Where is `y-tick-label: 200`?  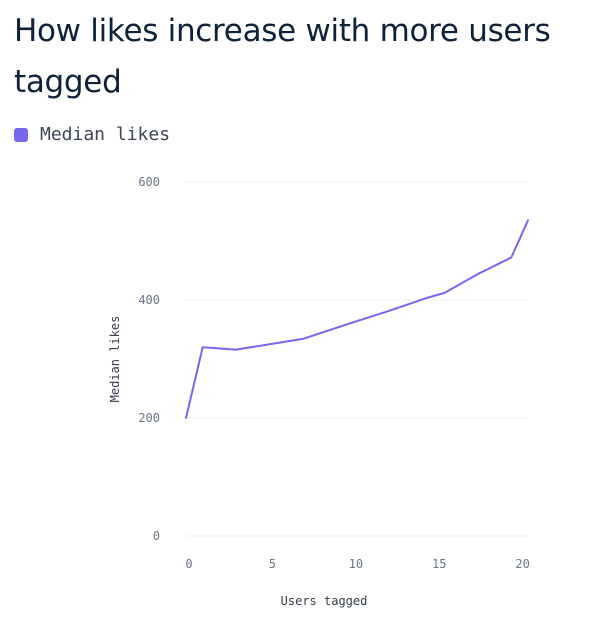 y-tick-label: 200 is located at coordinates (149, 418).